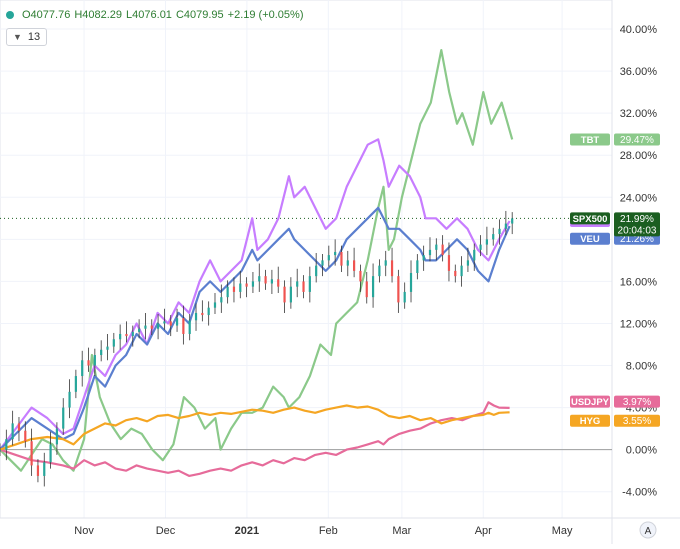 Image resolution: width=680 pixels, height=549 pixels. What do you see at coordinates (639, 282) in the screenshot?
I see `y-tick-label: 16.00%` at bounding box center [639, 282].